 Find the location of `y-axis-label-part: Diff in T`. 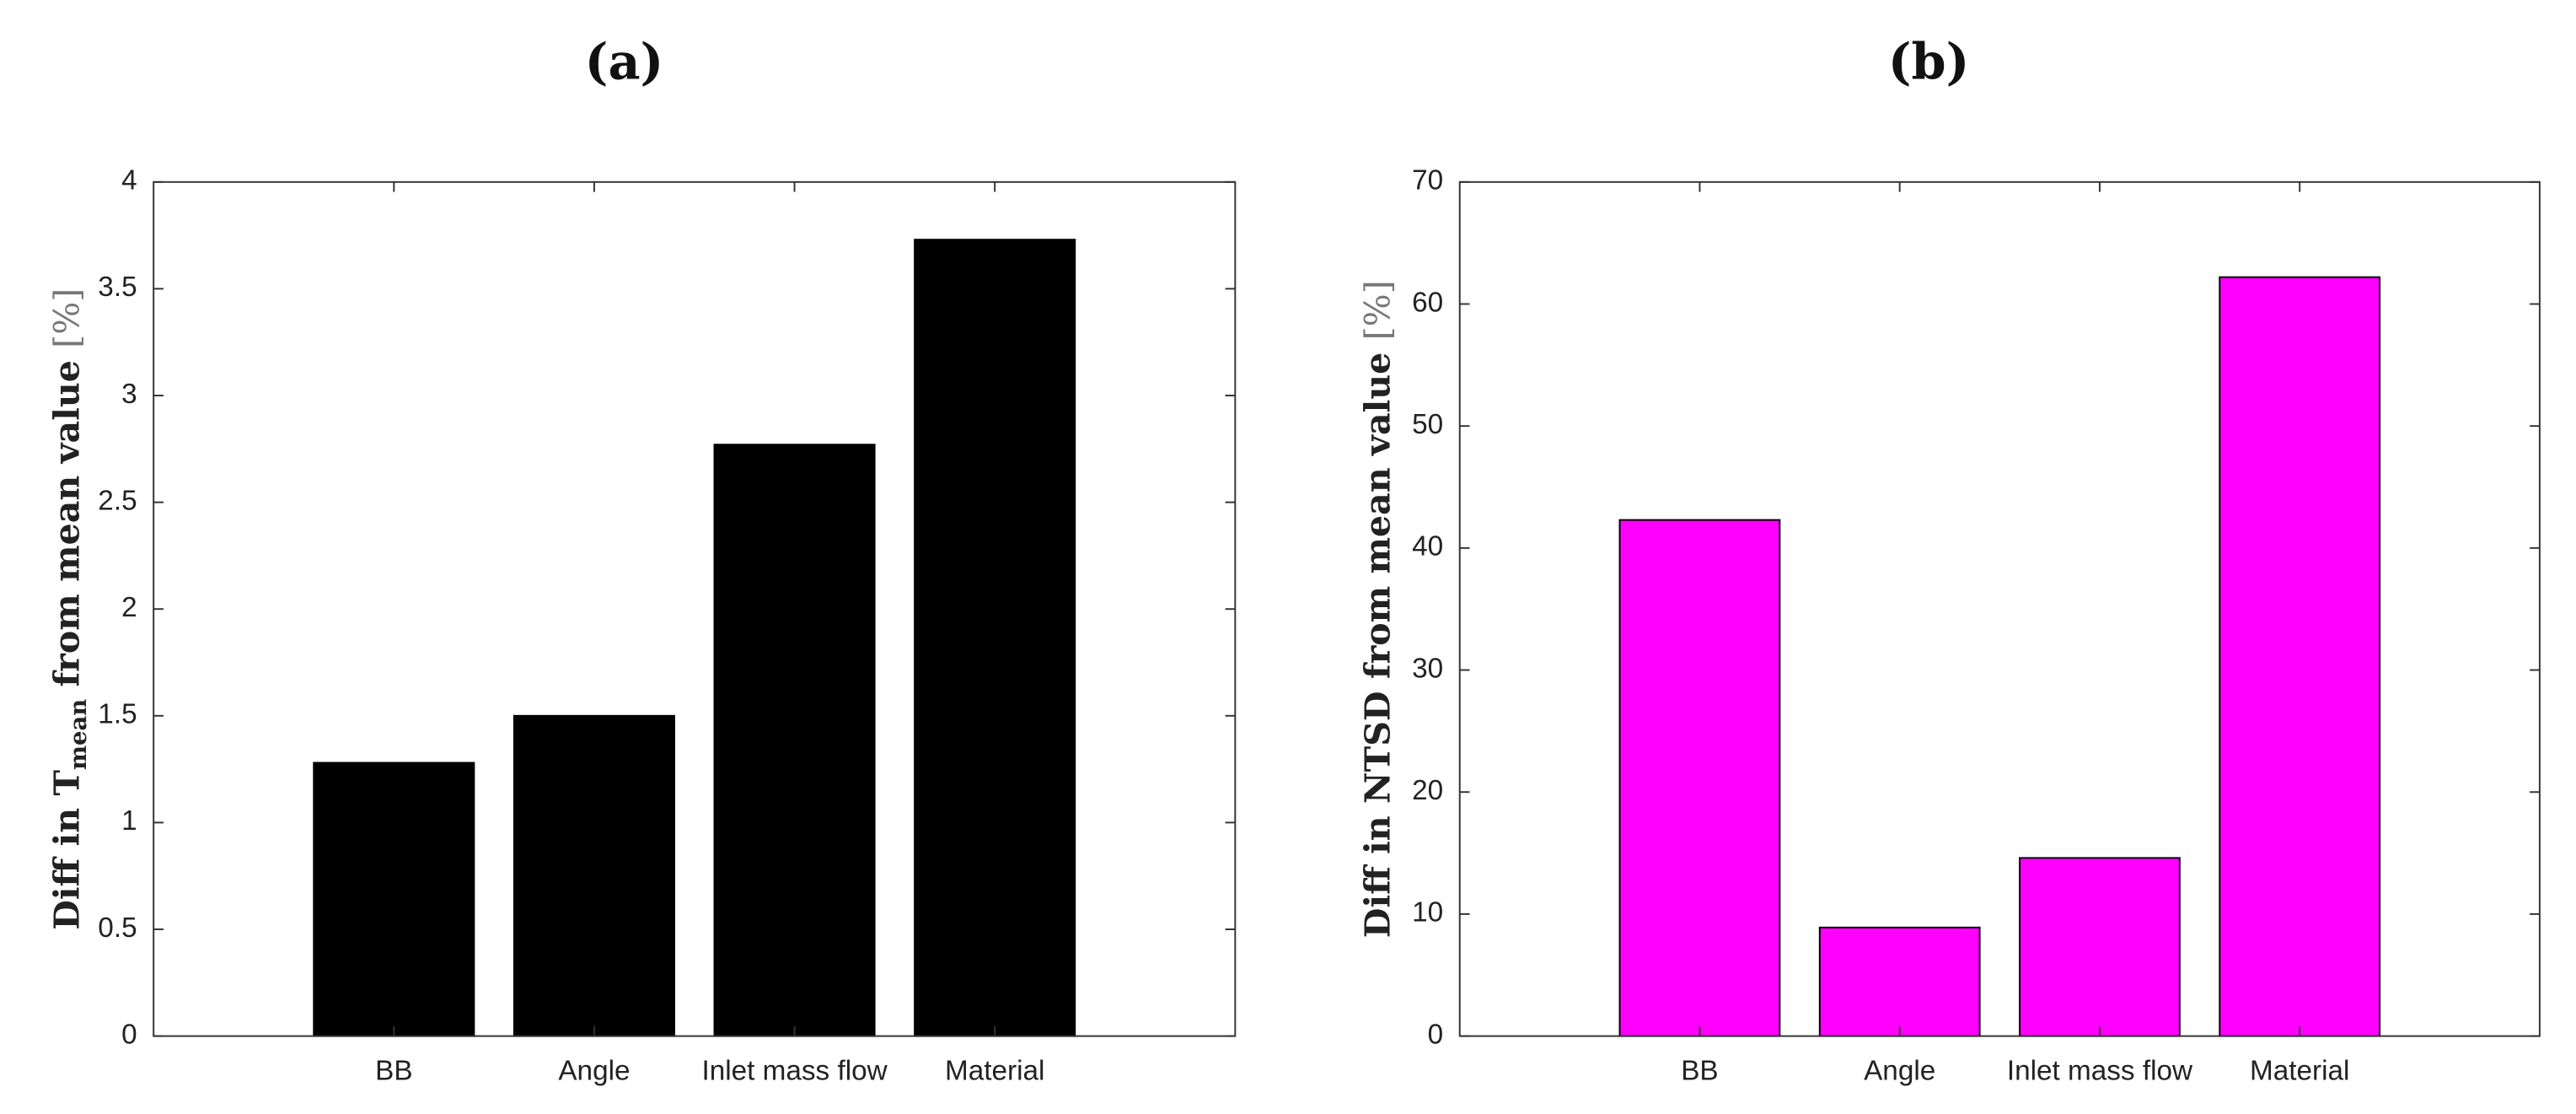

y-axis-label-part: Diff in T is located at coordinates (66, 850).